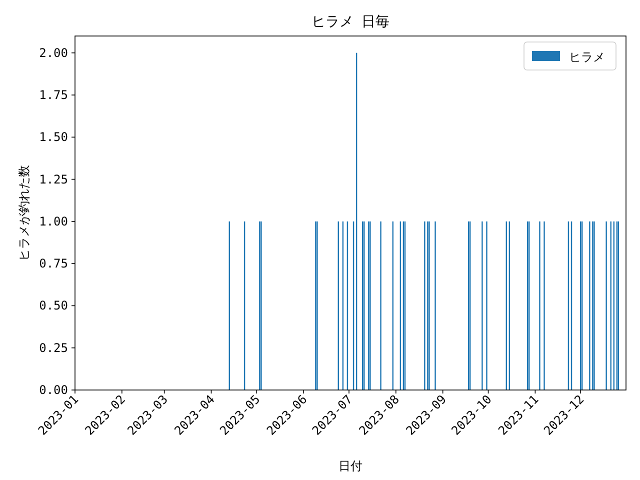  Describe the element at coordinates (53, 221) in the screenshot. I see `y-tick-label: 1.00` at that location.